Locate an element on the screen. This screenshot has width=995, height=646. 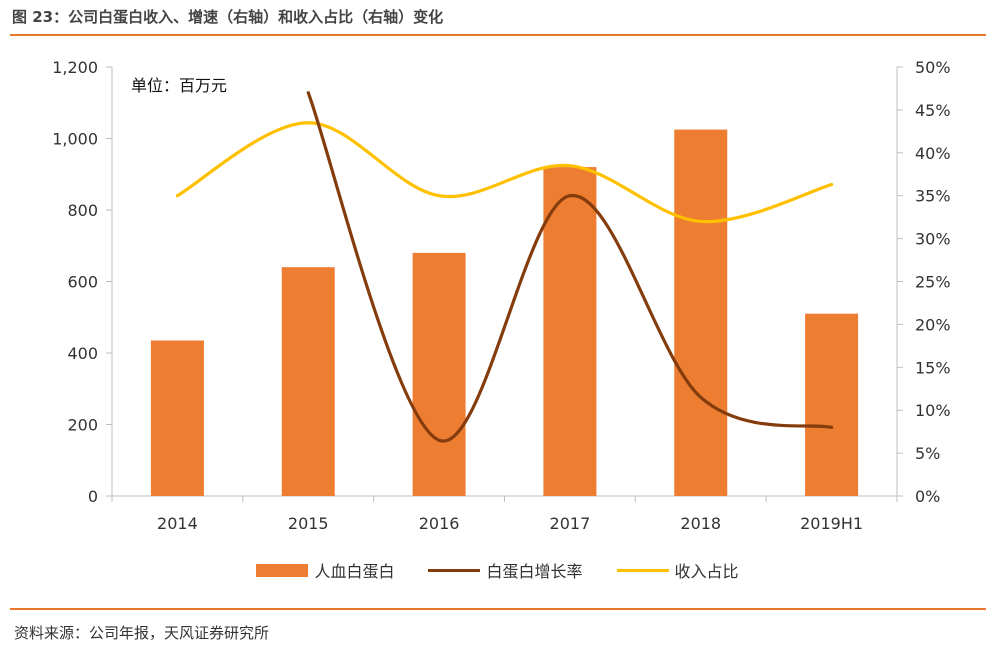
right-tick-label: 35% is located at coordinates (933, 196).